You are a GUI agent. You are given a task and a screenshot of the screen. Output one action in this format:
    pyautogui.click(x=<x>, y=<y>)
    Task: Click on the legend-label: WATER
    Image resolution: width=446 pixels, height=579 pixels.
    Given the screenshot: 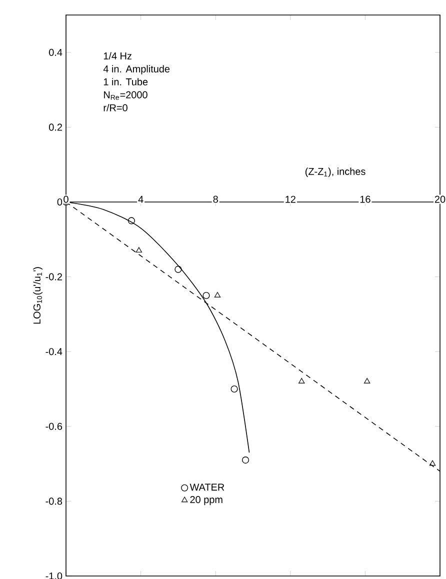 What is the action you would take?
    pyautogui.click(x=207, y=487)
    